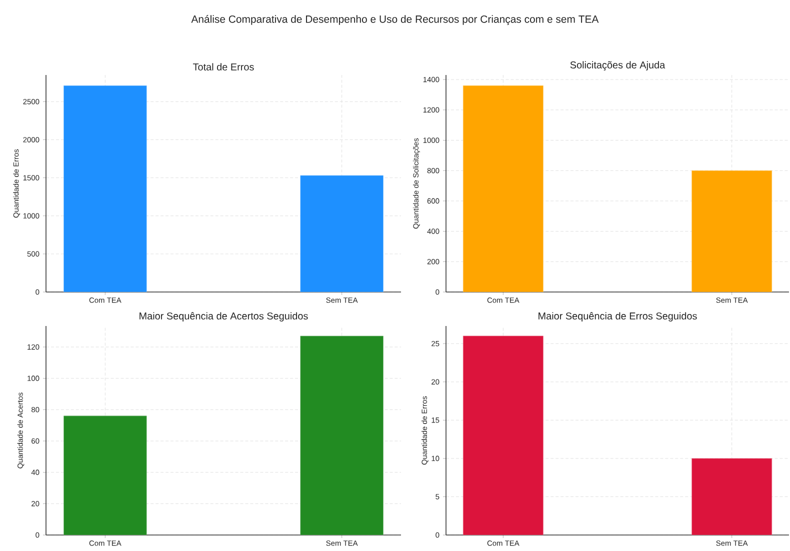 The image size is (790, 551). I want to click on chart-title: Total de Erros, so click(223, 66).